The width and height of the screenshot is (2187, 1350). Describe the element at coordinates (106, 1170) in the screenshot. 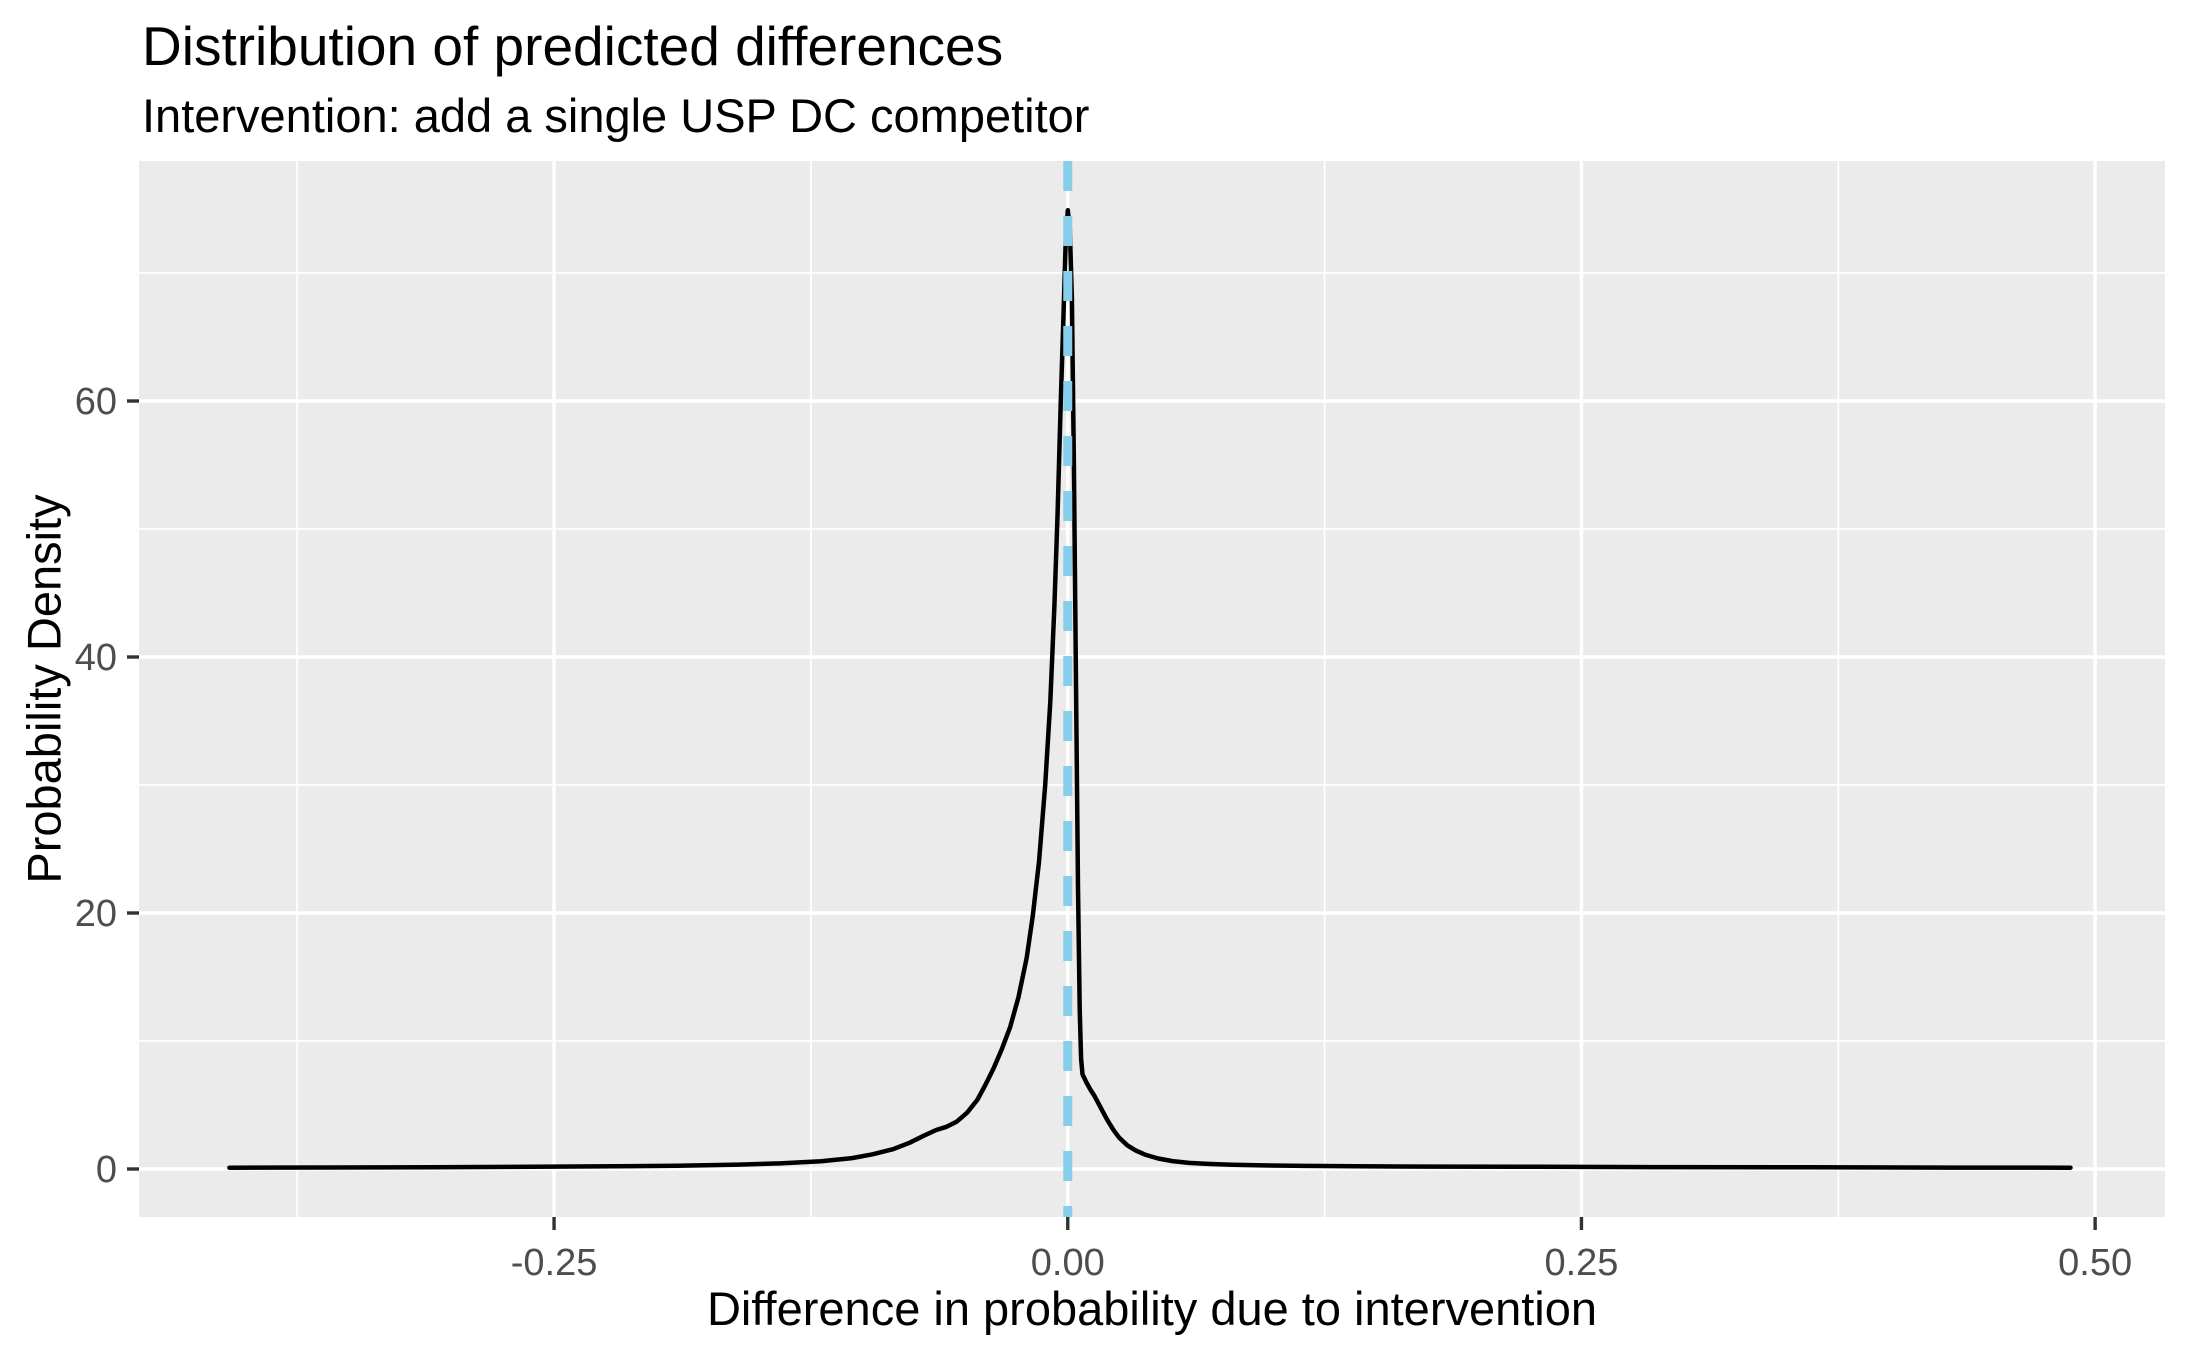

I see `y-tick-label: 0` at that location.